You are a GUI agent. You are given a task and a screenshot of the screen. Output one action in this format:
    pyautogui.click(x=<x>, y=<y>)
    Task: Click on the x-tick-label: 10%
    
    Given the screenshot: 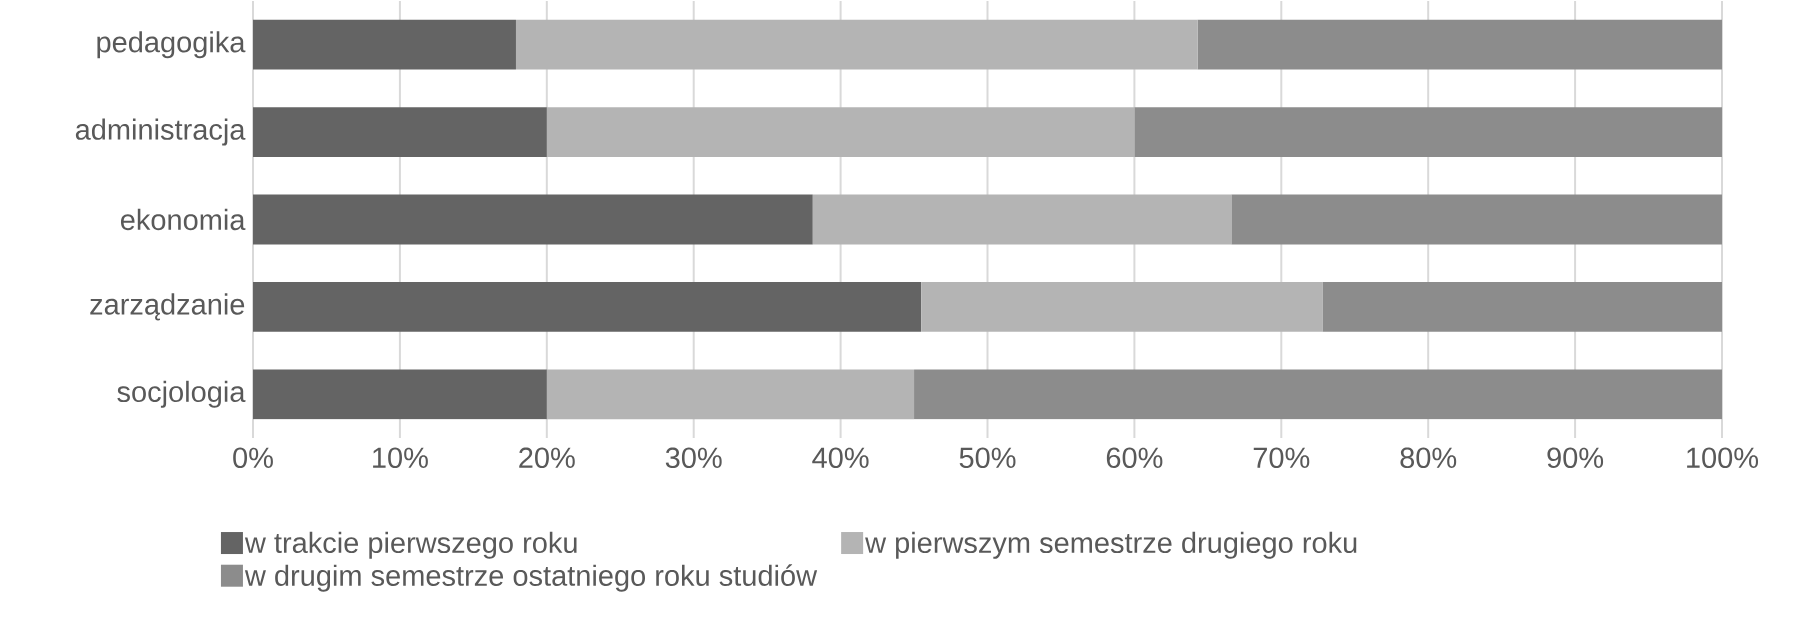 What is the action you would take?
    pyautogui.click(x=400, y=458)
    